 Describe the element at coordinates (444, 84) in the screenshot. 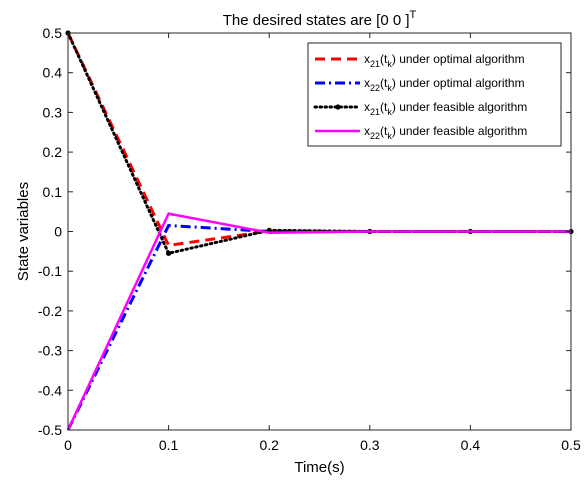

I see `legend-label-2: x22(tk) under optimal algorithm` at that location.